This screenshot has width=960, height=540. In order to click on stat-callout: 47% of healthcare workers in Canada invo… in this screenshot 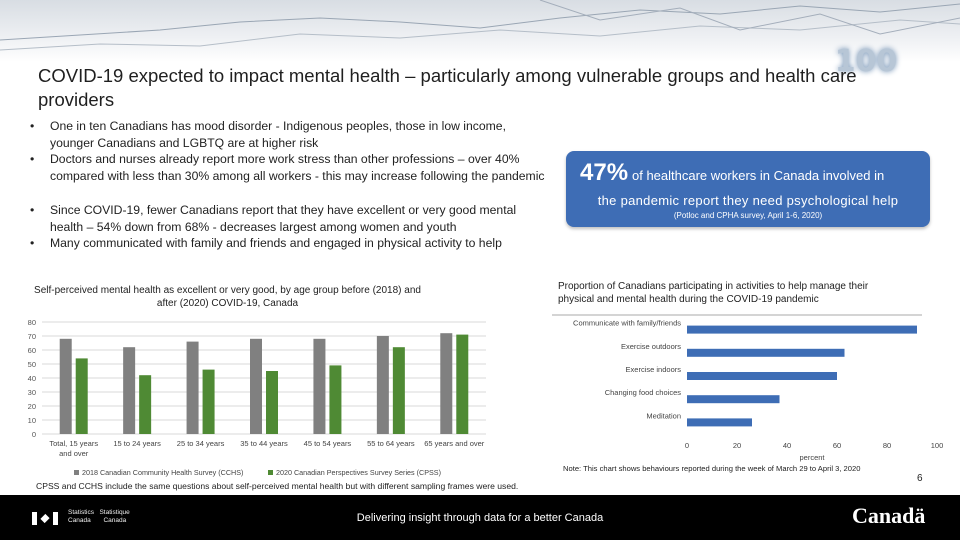, I will do `click(748, 189)`.